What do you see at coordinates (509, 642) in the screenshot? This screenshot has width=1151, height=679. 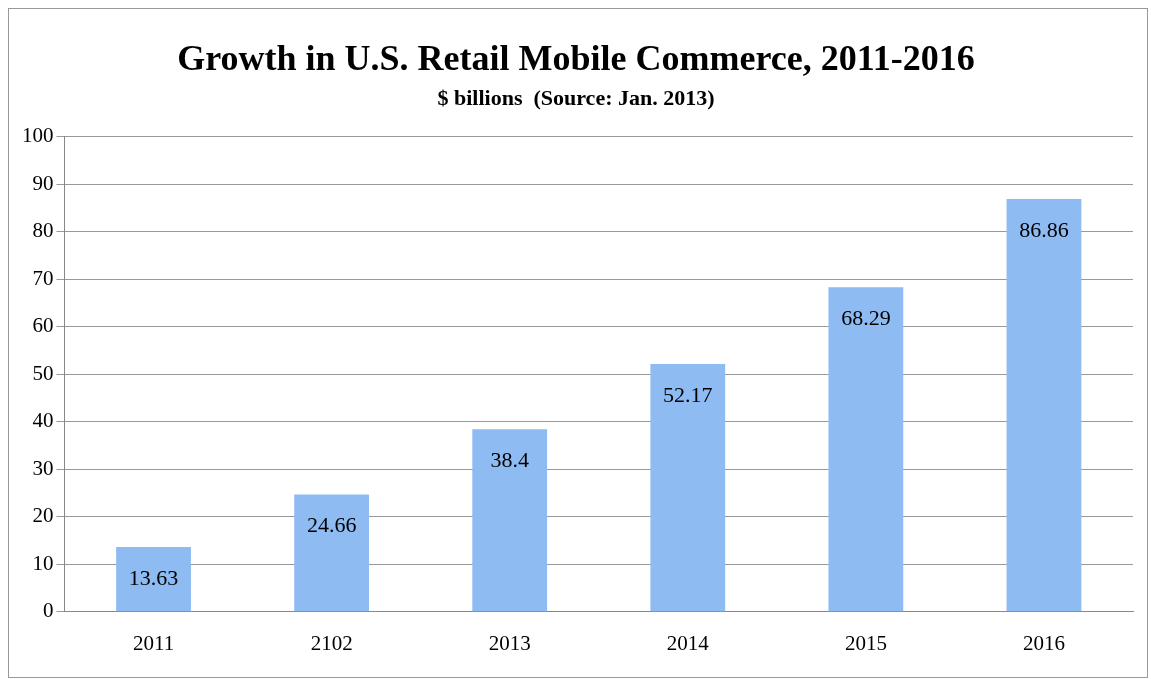 I see `x-tick-label: 2013` at bounding box center [509, 642].